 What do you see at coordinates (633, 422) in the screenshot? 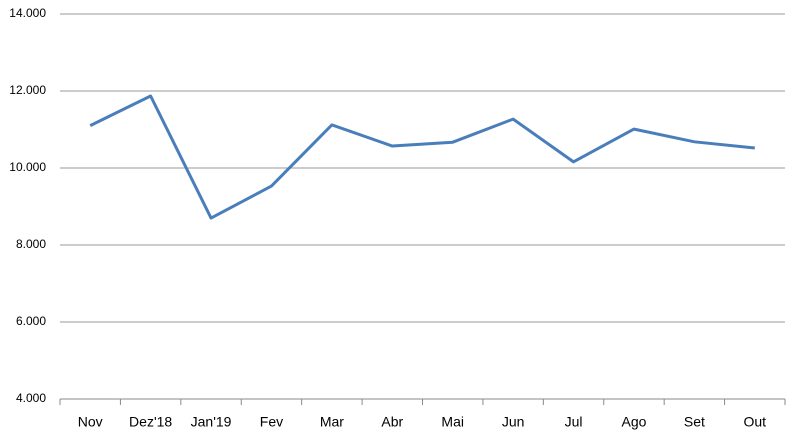
I see `x-tick-label: Ago` at bounding box center [633, 422].